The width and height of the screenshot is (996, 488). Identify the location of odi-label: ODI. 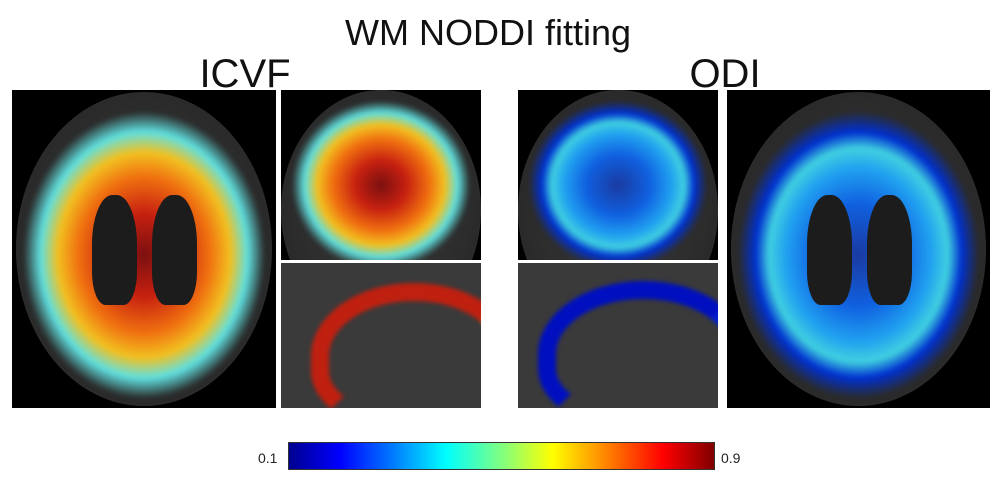
(725, 74).